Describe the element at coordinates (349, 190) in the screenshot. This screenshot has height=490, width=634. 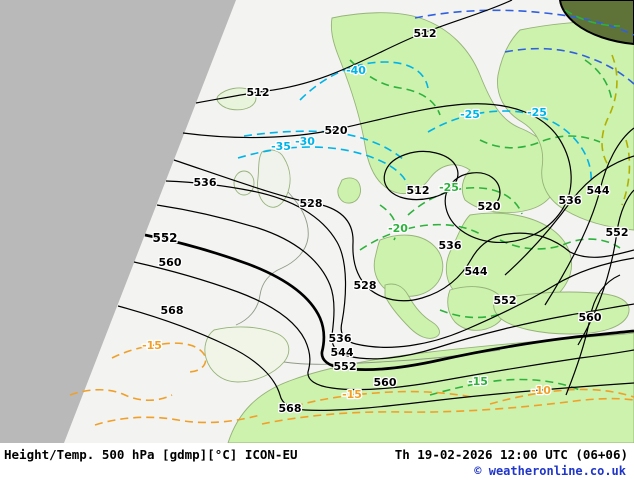
I see `land-denmark` at that location.